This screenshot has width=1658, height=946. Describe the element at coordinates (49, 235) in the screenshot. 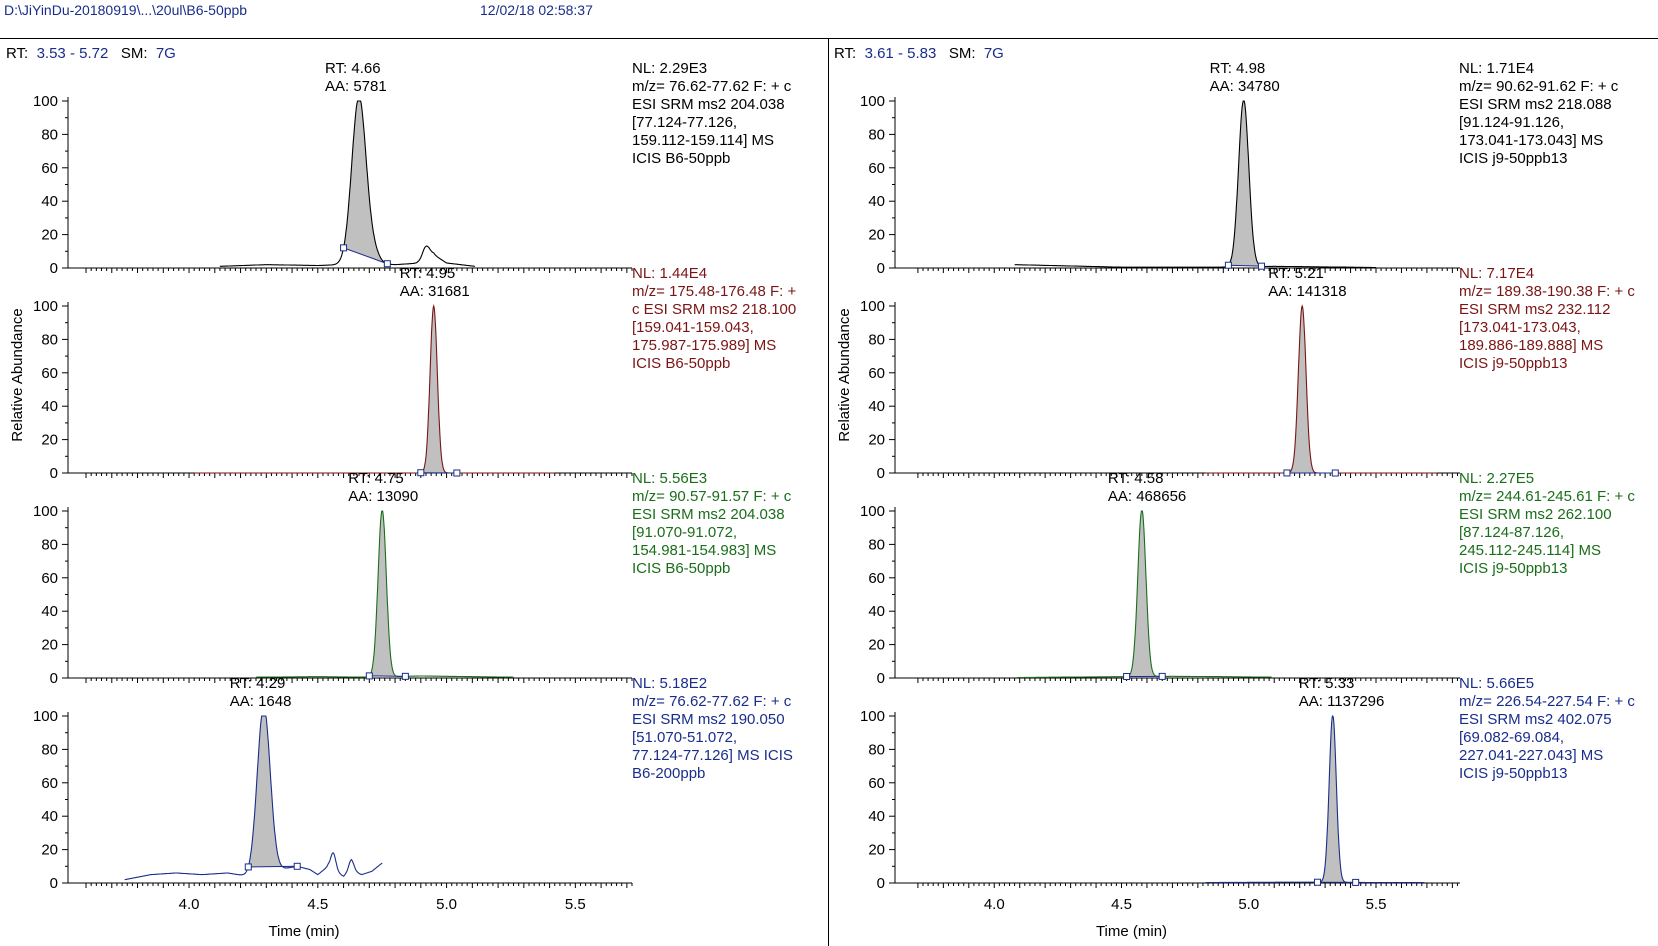

I see `left-trace-1-y-tick-label: 20` at that location.